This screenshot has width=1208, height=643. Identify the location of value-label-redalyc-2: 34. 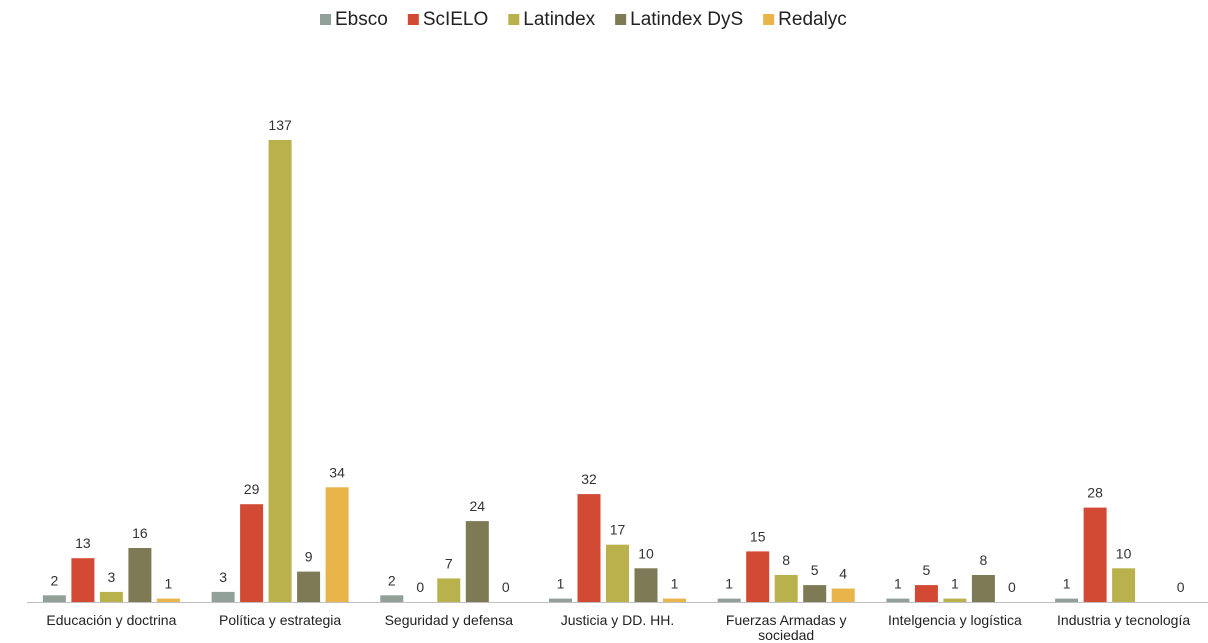
(337, 472).